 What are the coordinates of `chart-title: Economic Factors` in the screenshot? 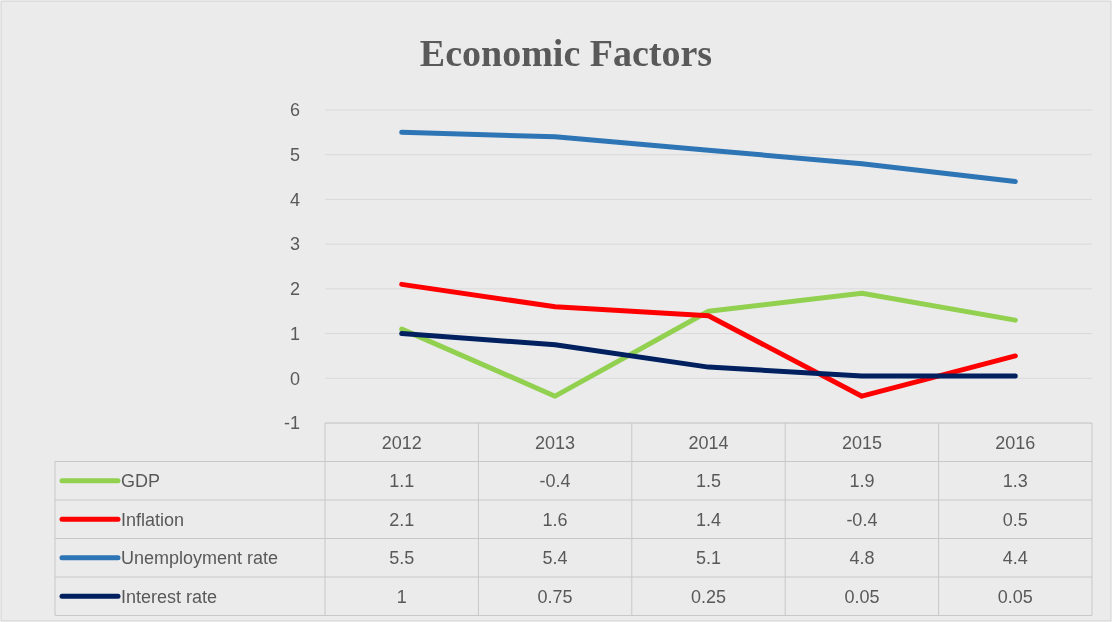 It's located at (566, 53).